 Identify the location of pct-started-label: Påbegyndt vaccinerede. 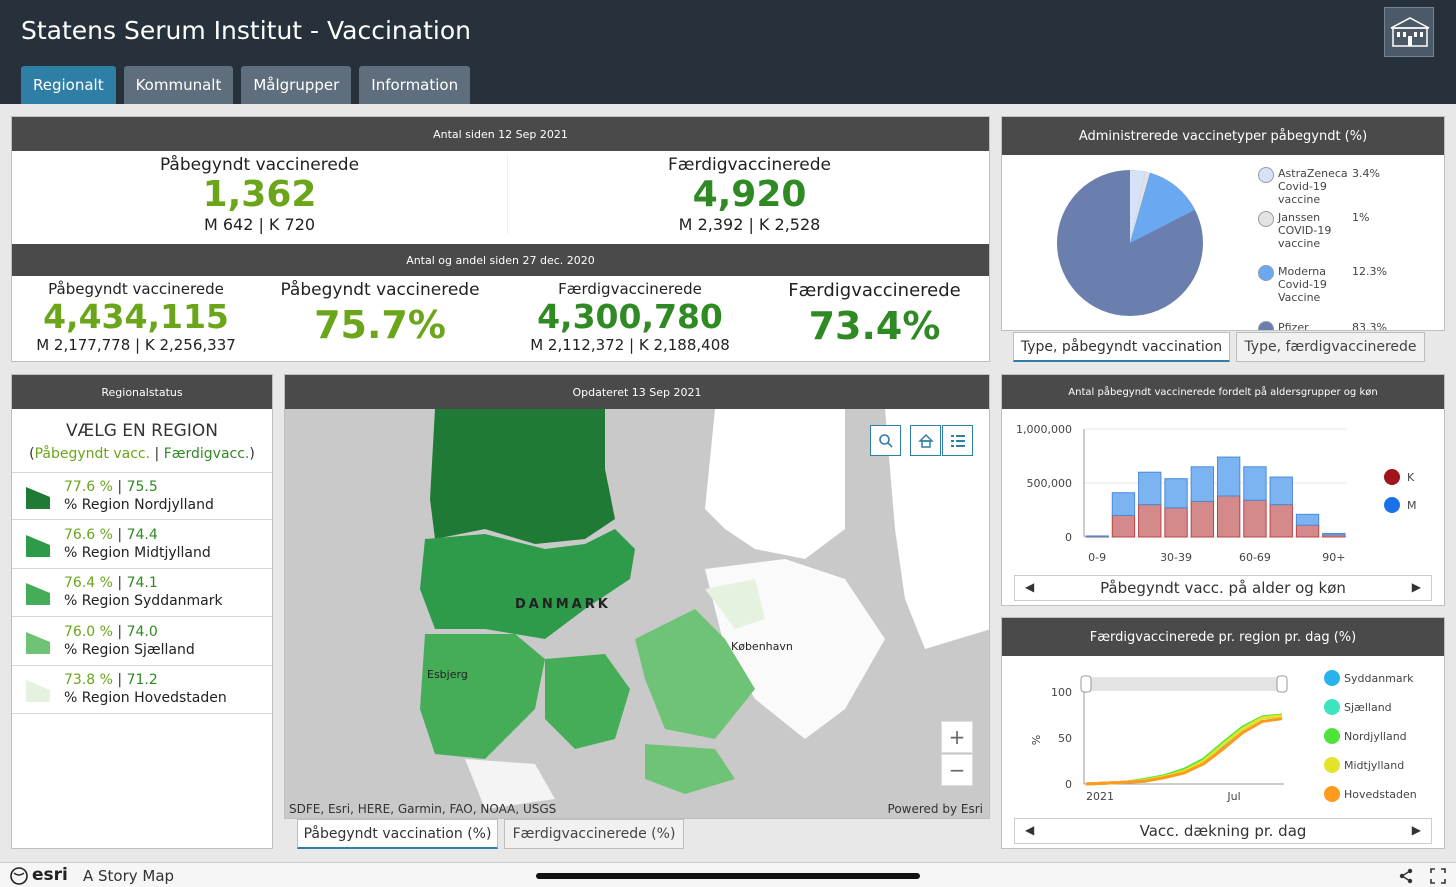
(380, 290).